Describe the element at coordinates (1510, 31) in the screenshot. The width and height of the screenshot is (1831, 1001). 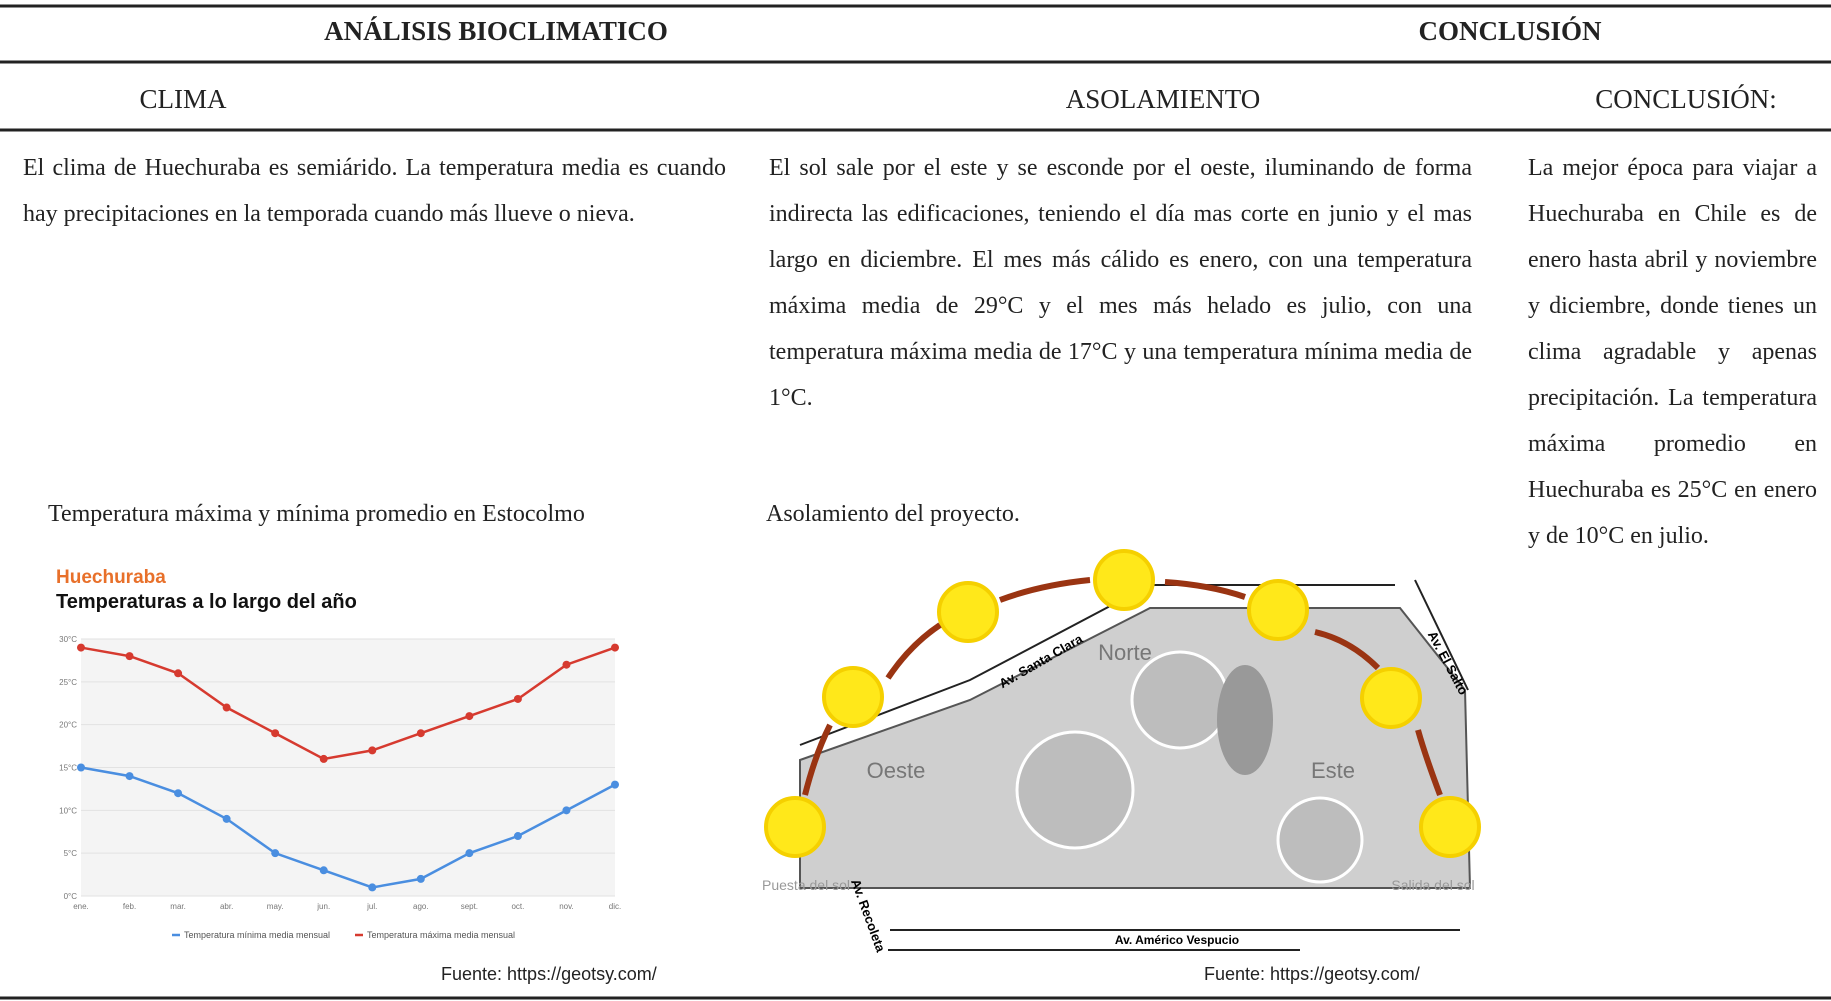
I see `header: CONCLUSIÓN` at that location.